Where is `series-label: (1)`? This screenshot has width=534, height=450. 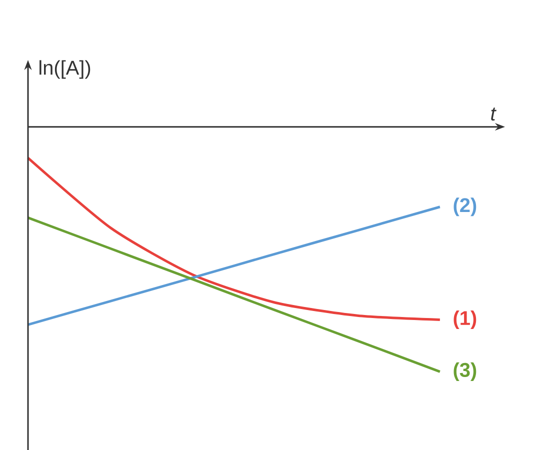 series-label: (1) is located at coordinates (465, 320).